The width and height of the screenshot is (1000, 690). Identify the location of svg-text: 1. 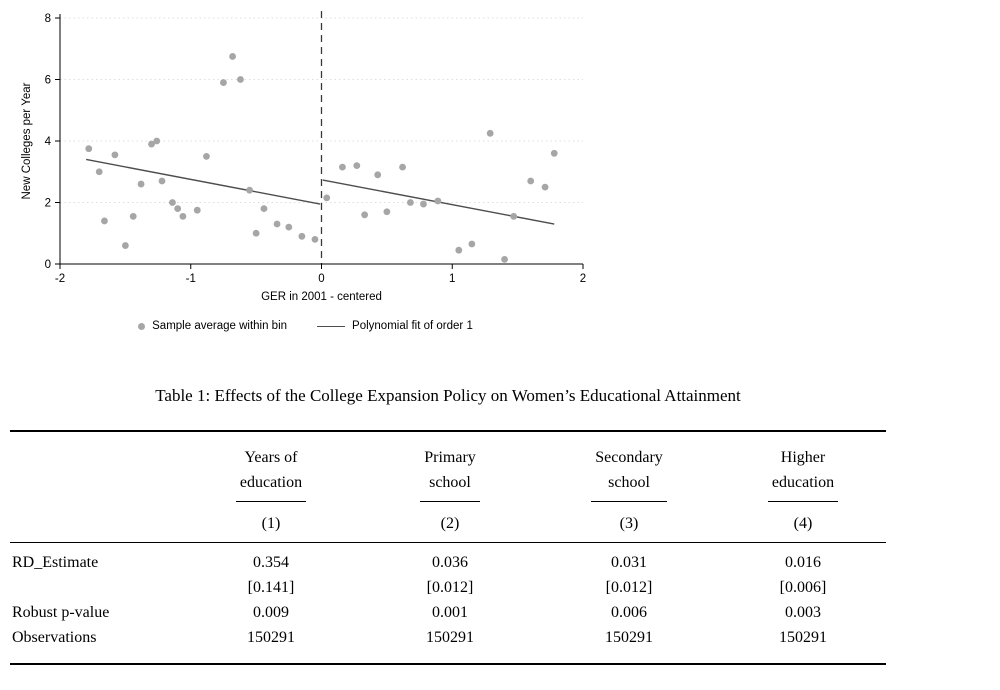
(452, 279).